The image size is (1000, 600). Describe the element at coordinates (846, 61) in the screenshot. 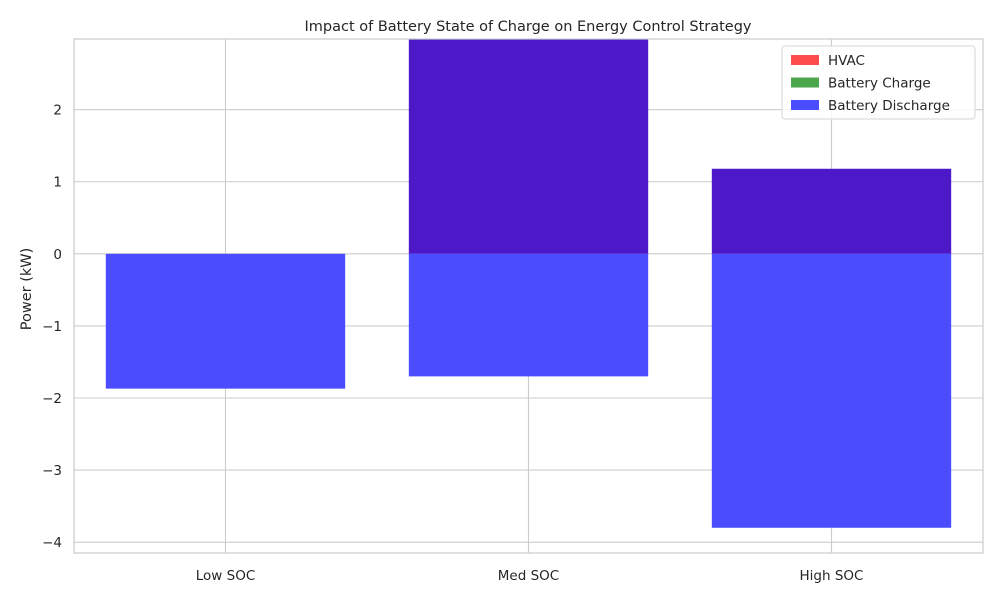

I see `legend-label: HVAC` at that location.